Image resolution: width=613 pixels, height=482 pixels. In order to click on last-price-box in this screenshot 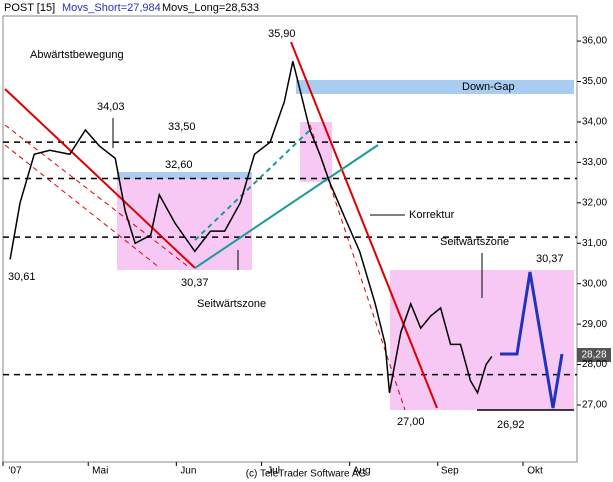, I will do `click(594, 355)`.